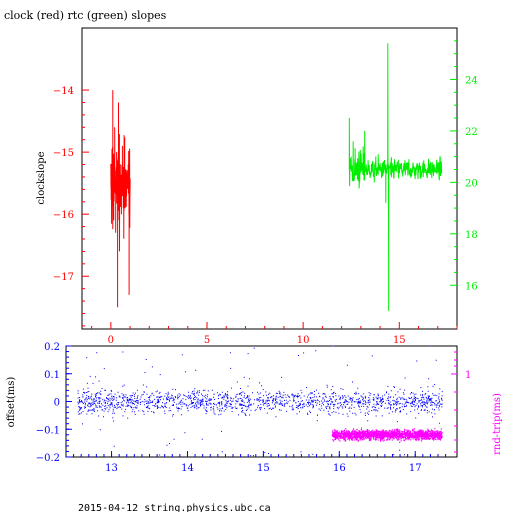  What do you see at coordinates (85, 15) in the screenshot?
I see `chart-title: clock (red) rtc (green) slopes` at bounding box center [85, 15].